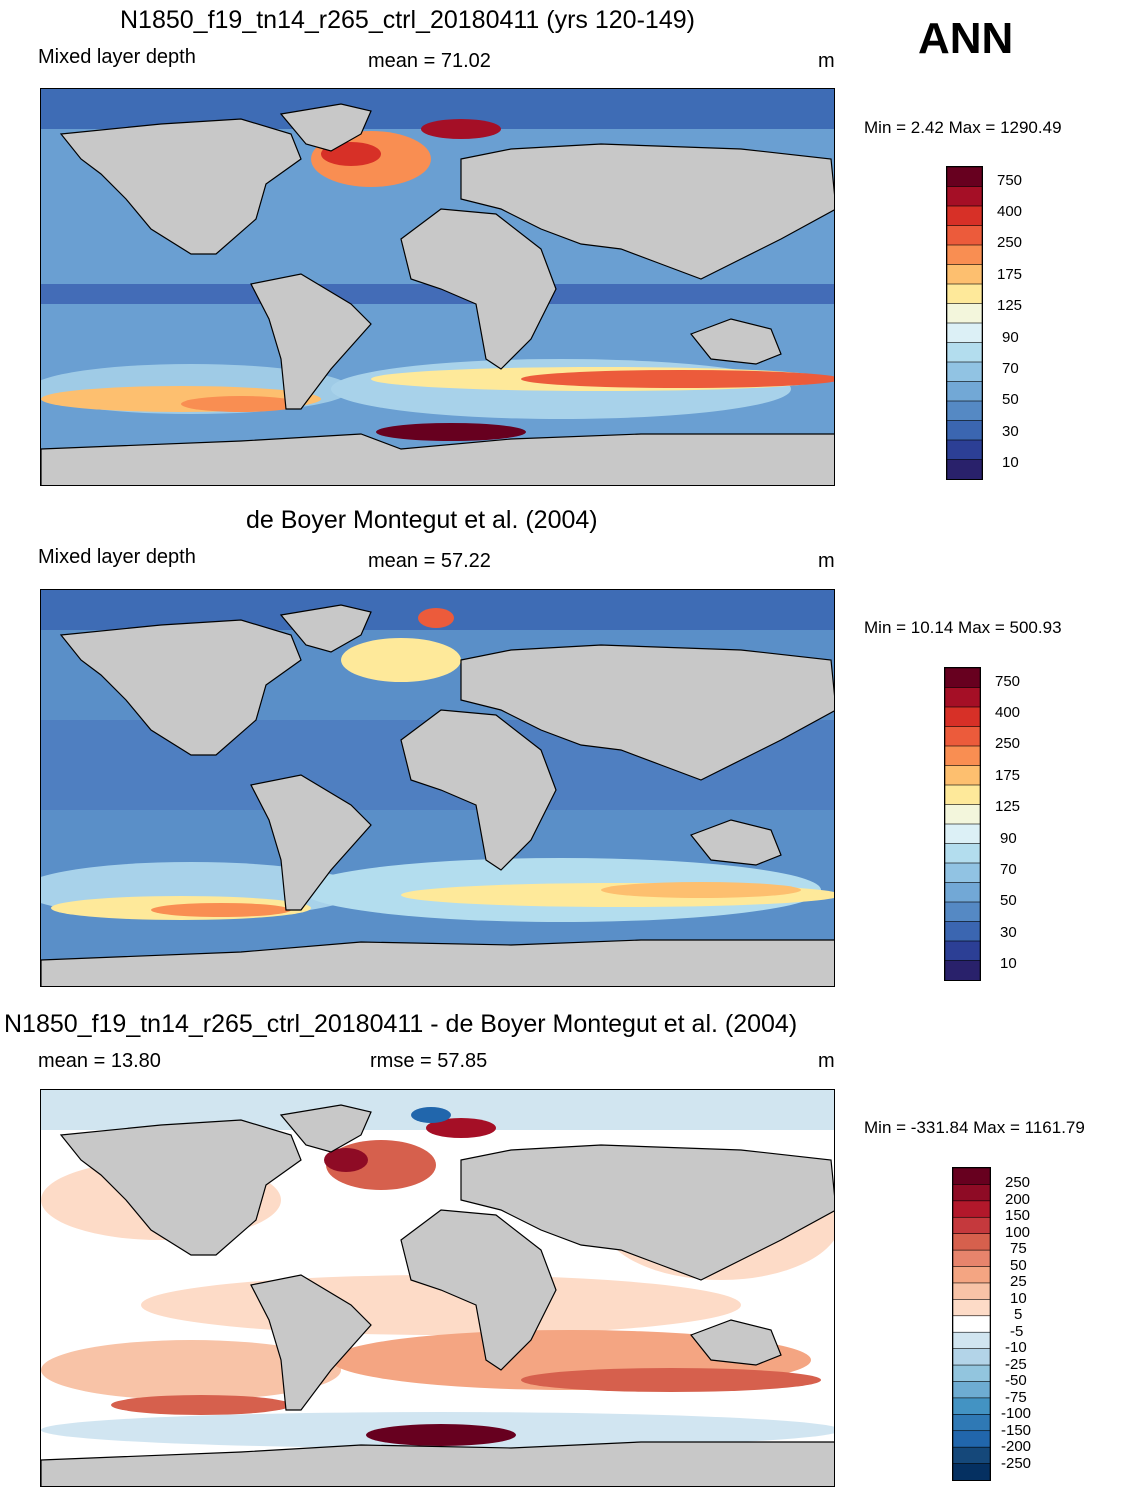 Image resolution: width=1127 pixels, height=1494 pixels. Describe the element at coordinates (826, 561) in the screenshot. I see `panel-2-units: m` at that location.